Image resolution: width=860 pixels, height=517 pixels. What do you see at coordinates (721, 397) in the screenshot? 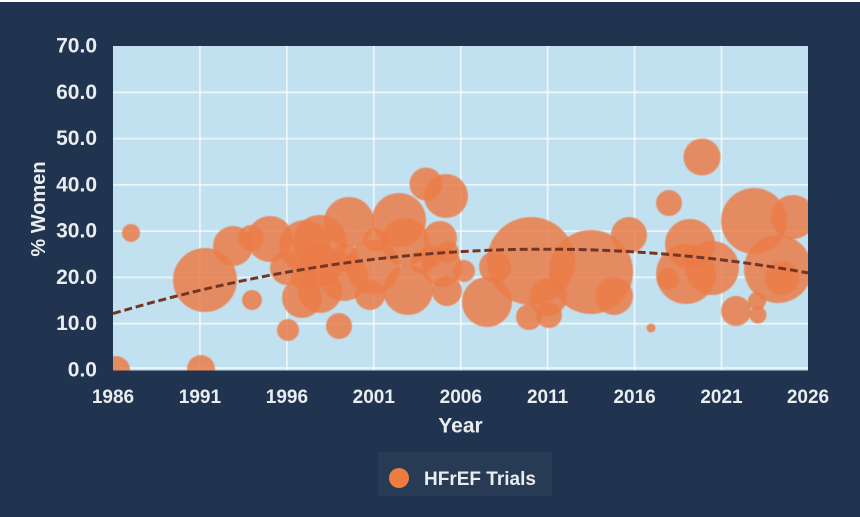
I see `svg-text: 2021` at bounding box center [721, 397].